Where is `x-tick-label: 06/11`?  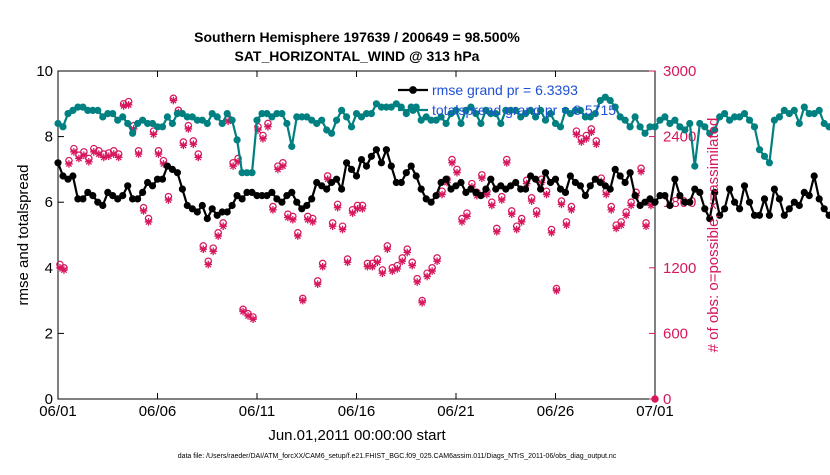 x-tick-label: 06/11 is located at coordinates (257, 411).